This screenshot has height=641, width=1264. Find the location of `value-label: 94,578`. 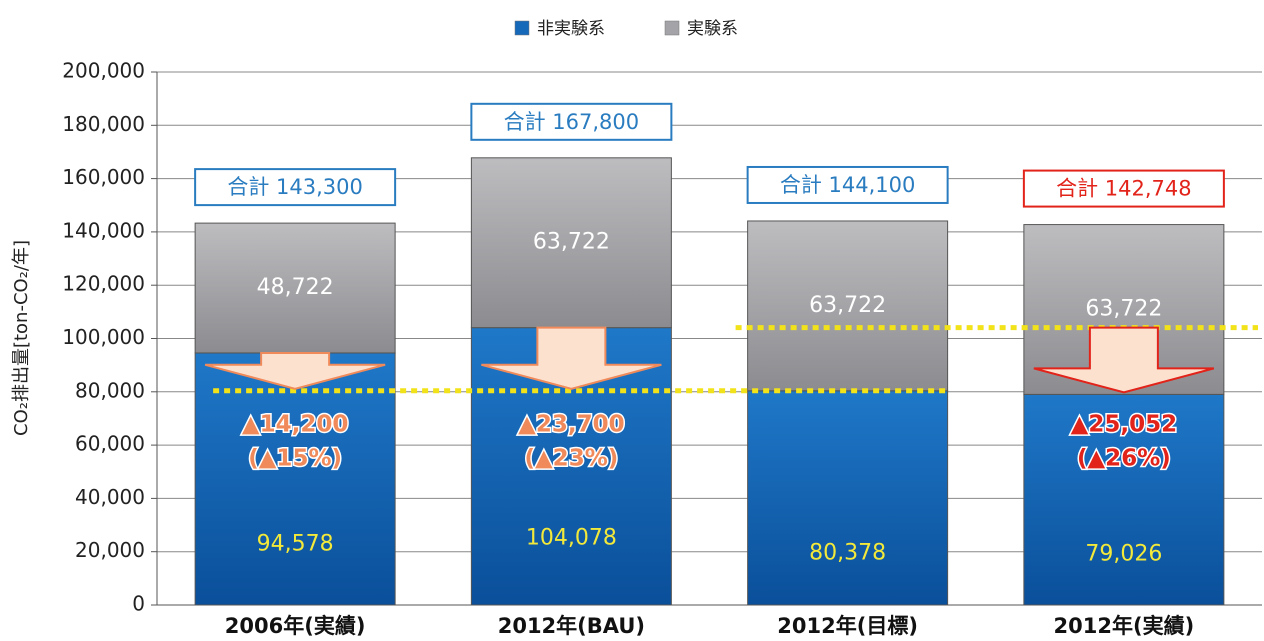

value-label: 94,578 is located at coordinates (295, 544).